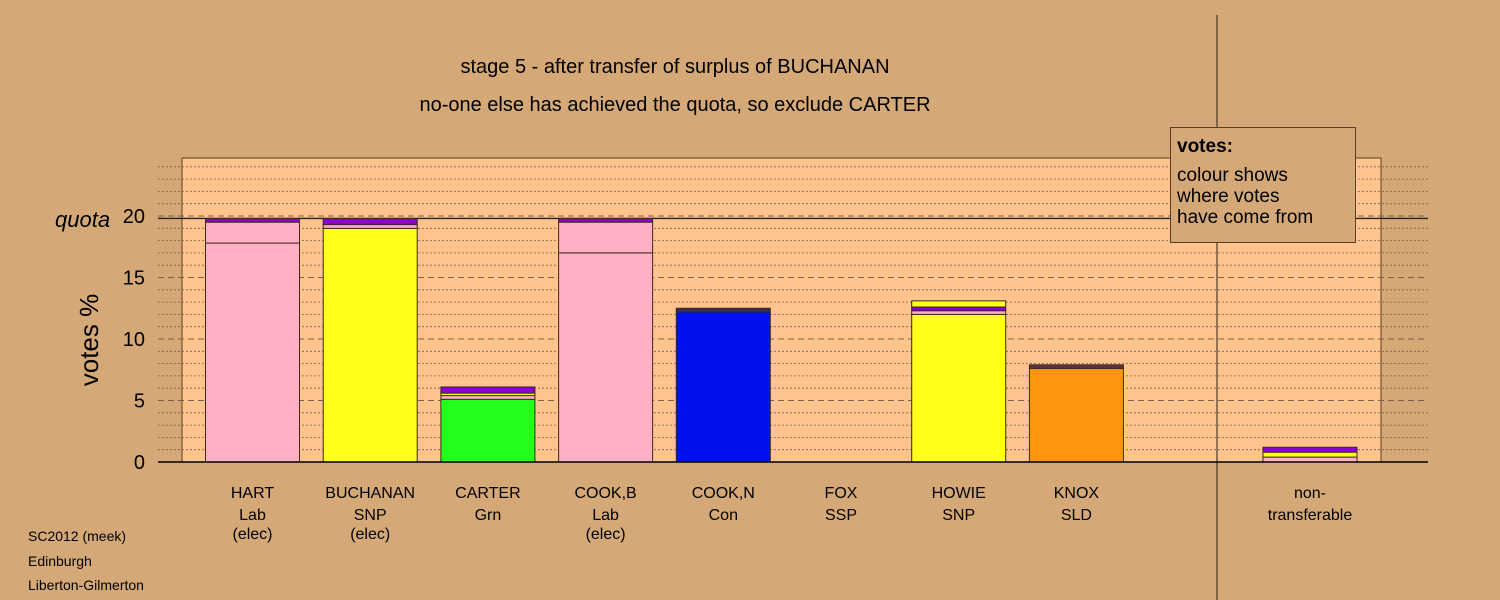 The width and height of the screenshot is (1500, 600). Describe the element at coordinates (958, 515) in the screenshot. I see `candidate-party-howie: SNP` at that location.